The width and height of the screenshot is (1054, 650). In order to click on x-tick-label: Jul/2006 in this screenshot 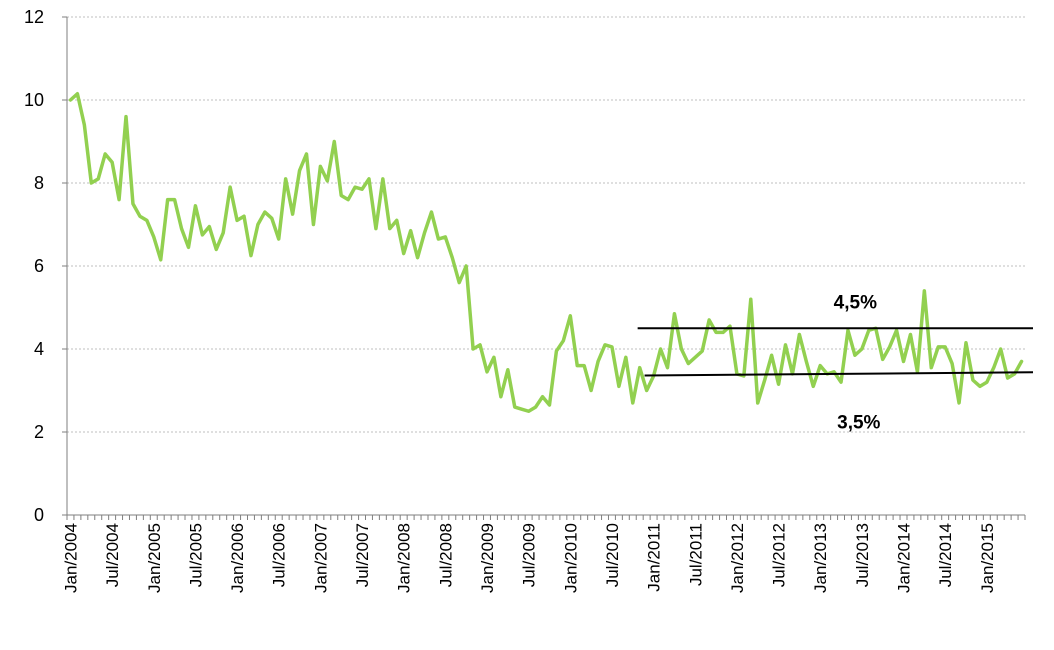, I will do `click(279, 555)`.